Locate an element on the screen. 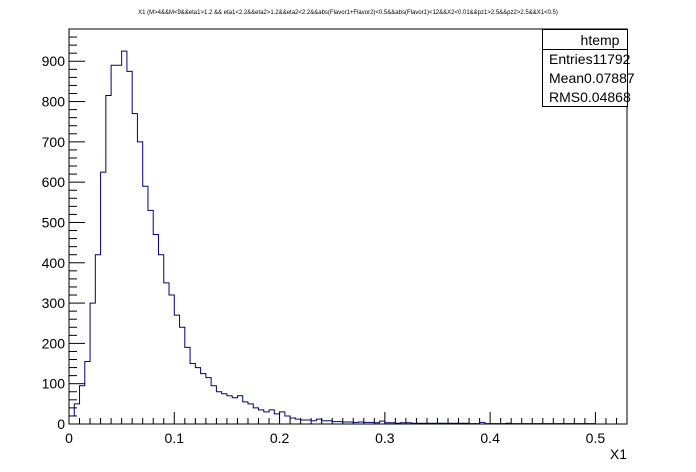 The height and width of the screenshot is (472, 696). x-tick-label: 0.2 is located at coordinates (280, 438).